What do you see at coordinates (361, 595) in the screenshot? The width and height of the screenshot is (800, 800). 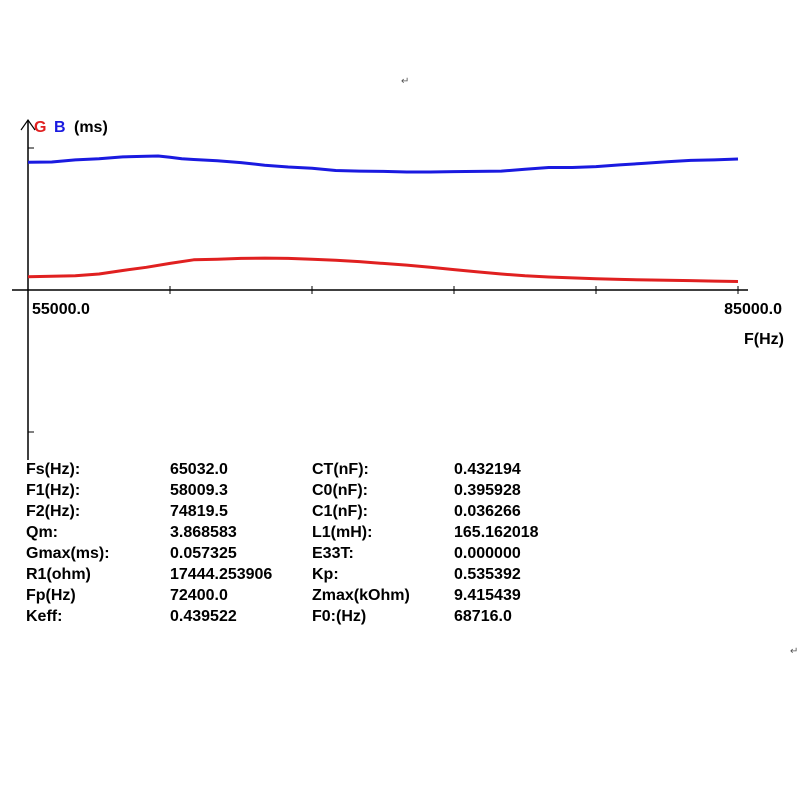 I see `param-name: Zmax(kOhm)` at bounding box center [361, 595].